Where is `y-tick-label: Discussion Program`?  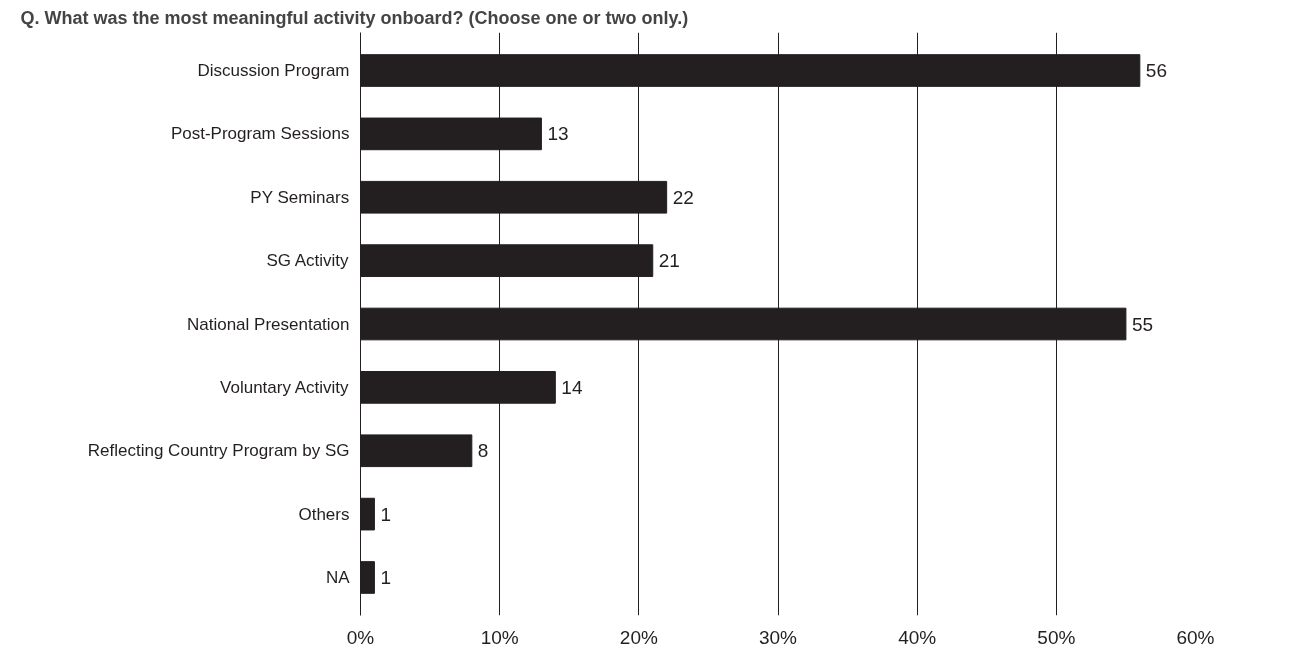 y-tick-label: Discussion Program is located at coordinates (273, 71).